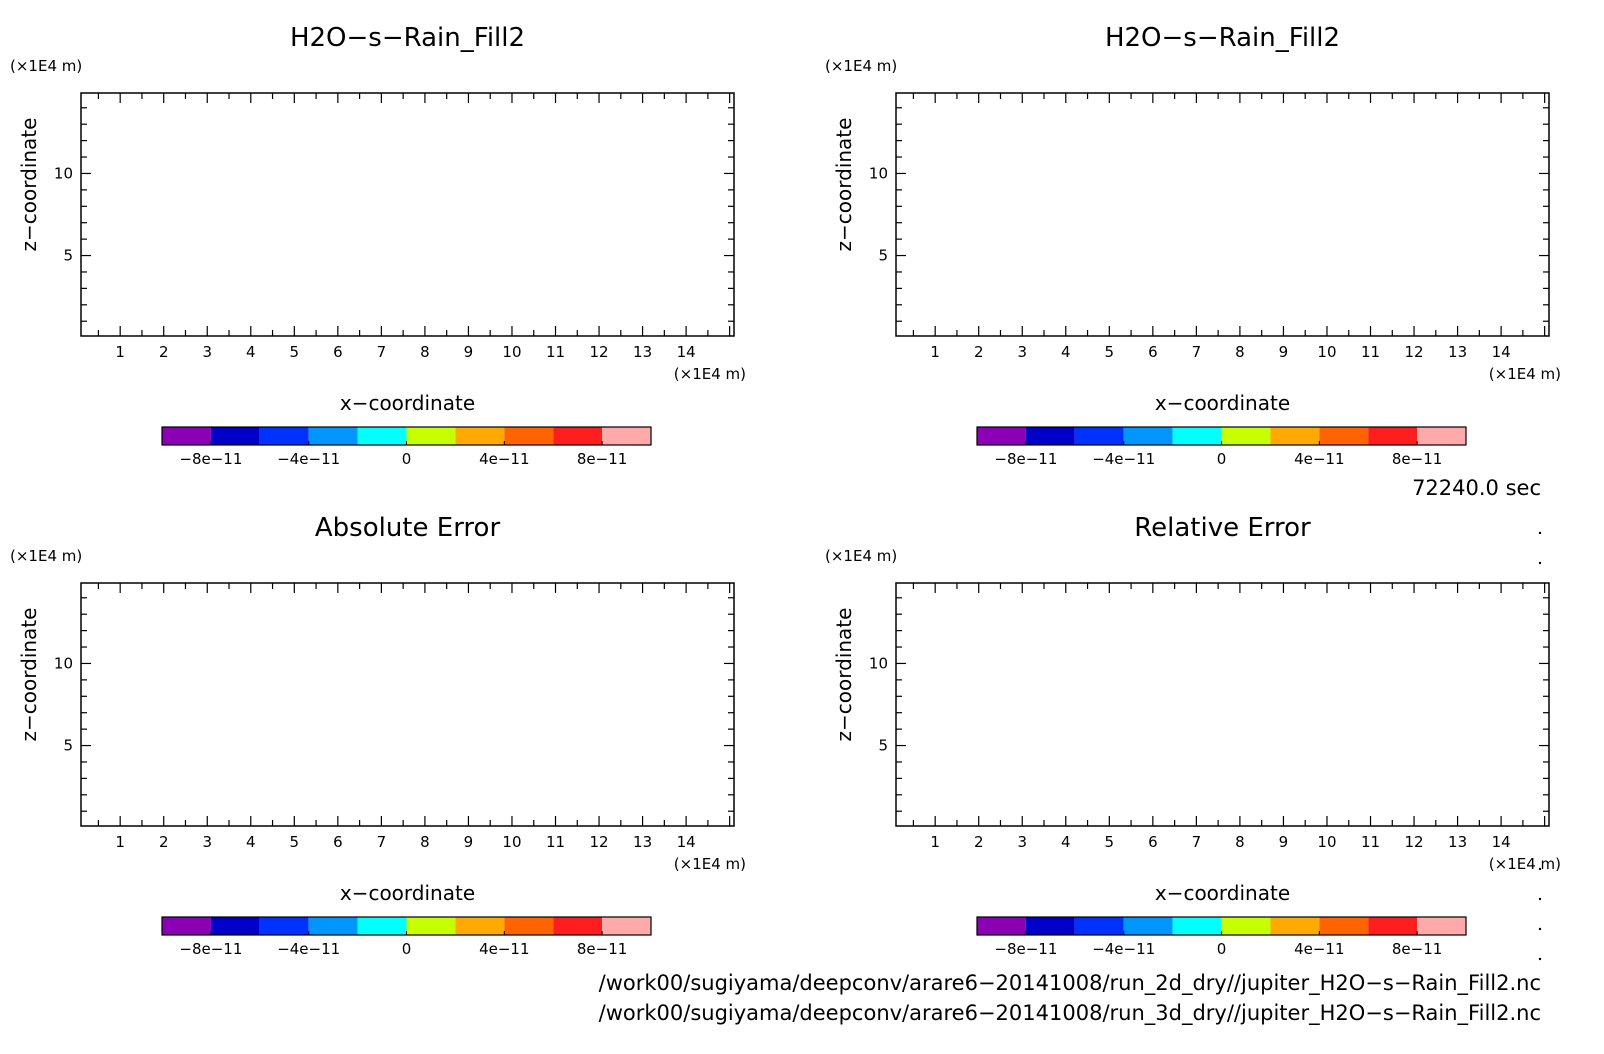 Image resolution: width=1604 pixels, height=1054 pixels. I want to click on x-tick-label: 2, so click(164, 842).